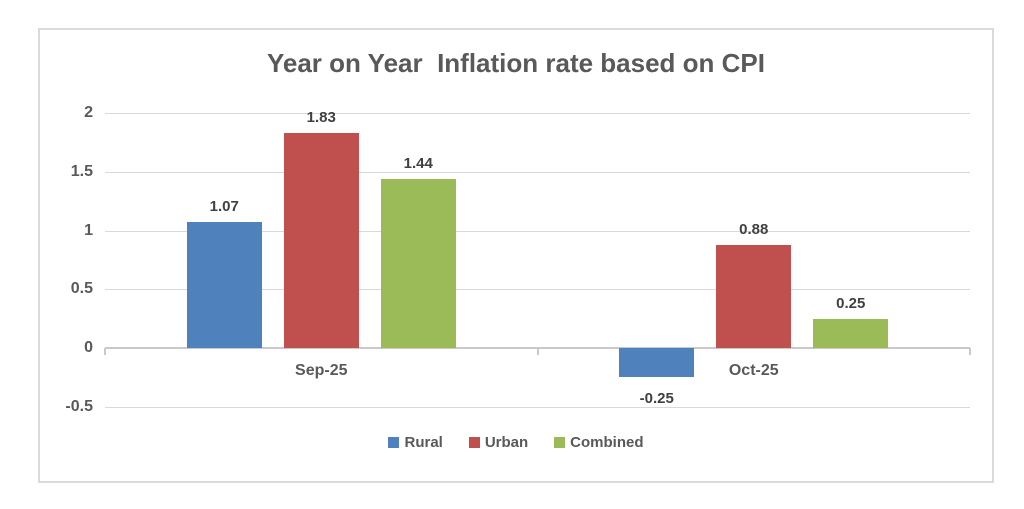  I want to click on legend-label: Urban, so click(506, 442).